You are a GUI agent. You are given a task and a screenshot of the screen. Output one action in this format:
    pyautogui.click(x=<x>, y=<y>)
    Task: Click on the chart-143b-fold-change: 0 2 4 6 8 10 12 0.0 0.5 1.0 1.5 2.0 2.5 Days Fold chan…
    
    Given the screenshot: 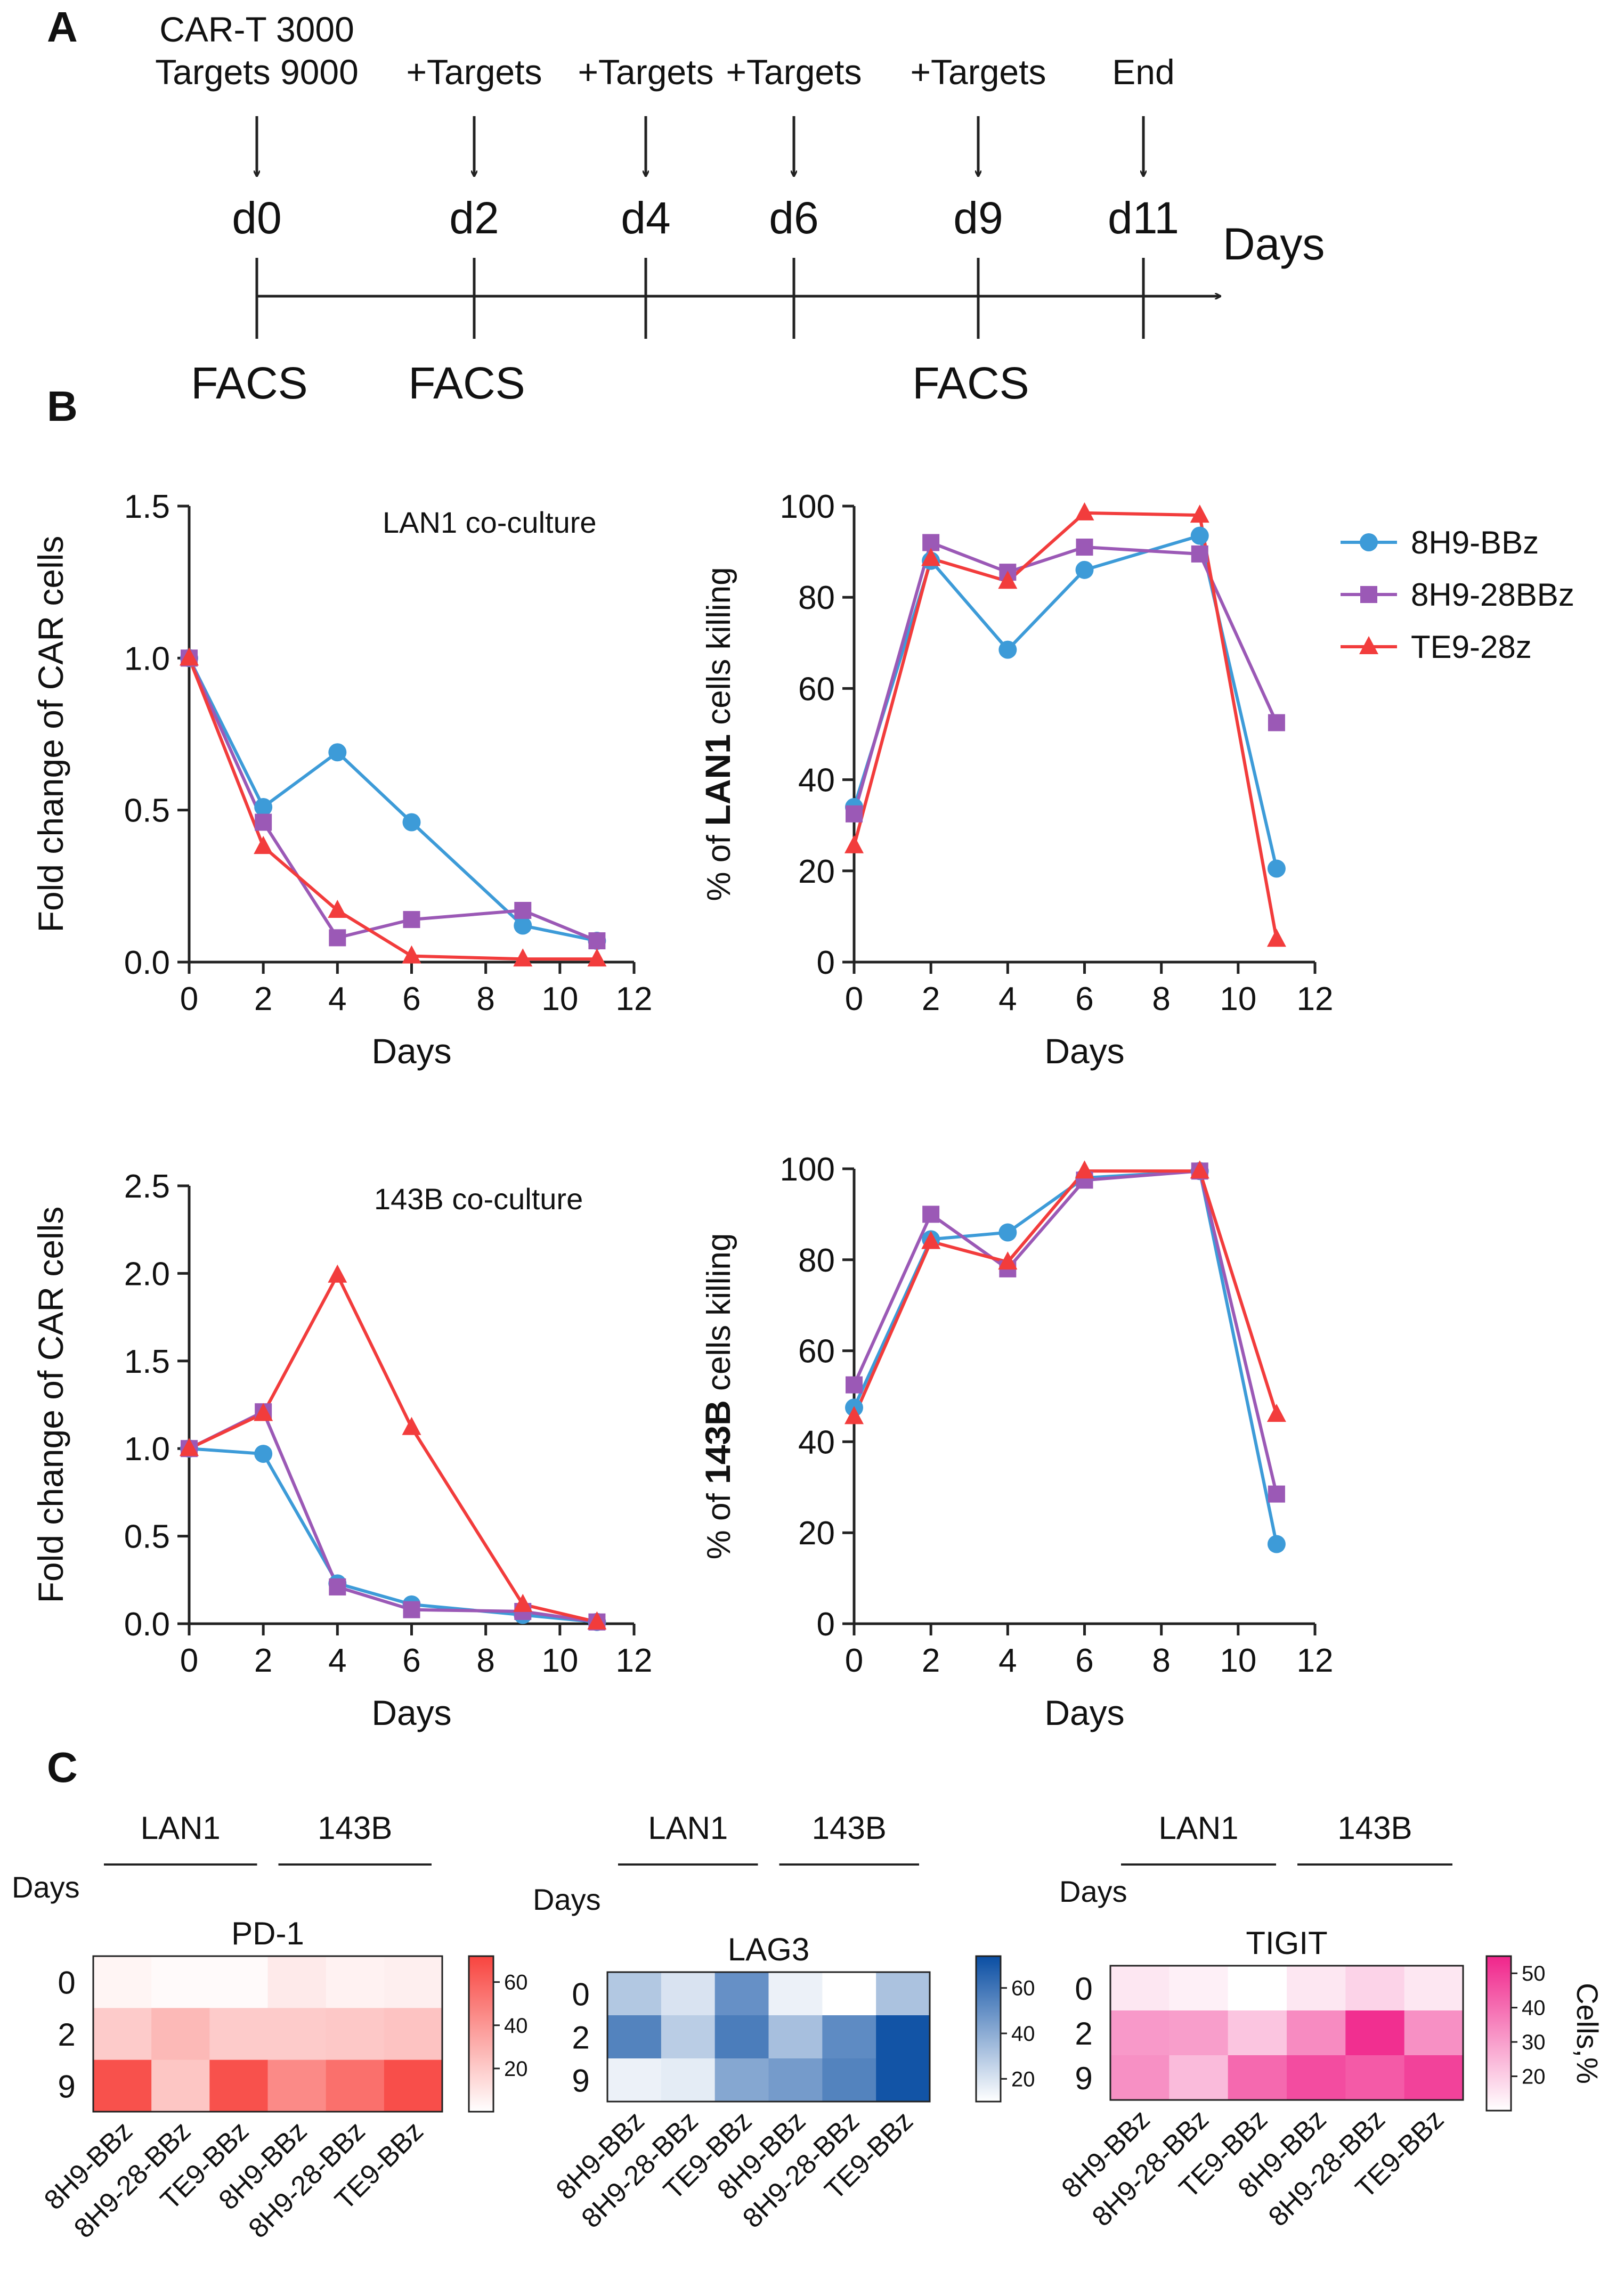 What is the action you would take?
    pyautogui.click(x=341, y=1450)
    